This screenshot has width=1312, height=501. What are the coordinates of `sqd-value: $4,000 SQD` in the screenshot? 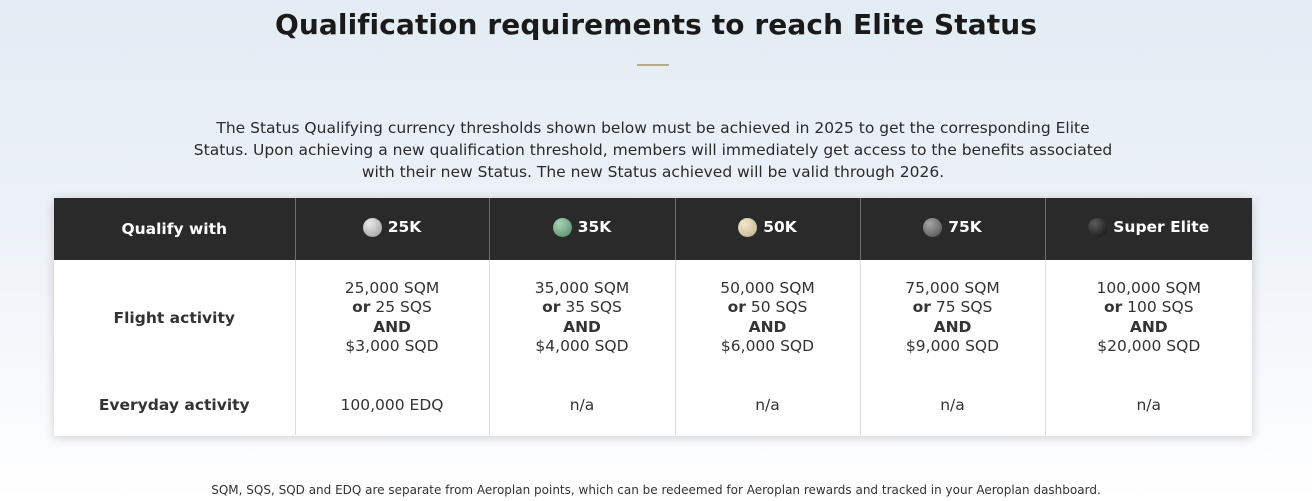 It's located at (582, 346).